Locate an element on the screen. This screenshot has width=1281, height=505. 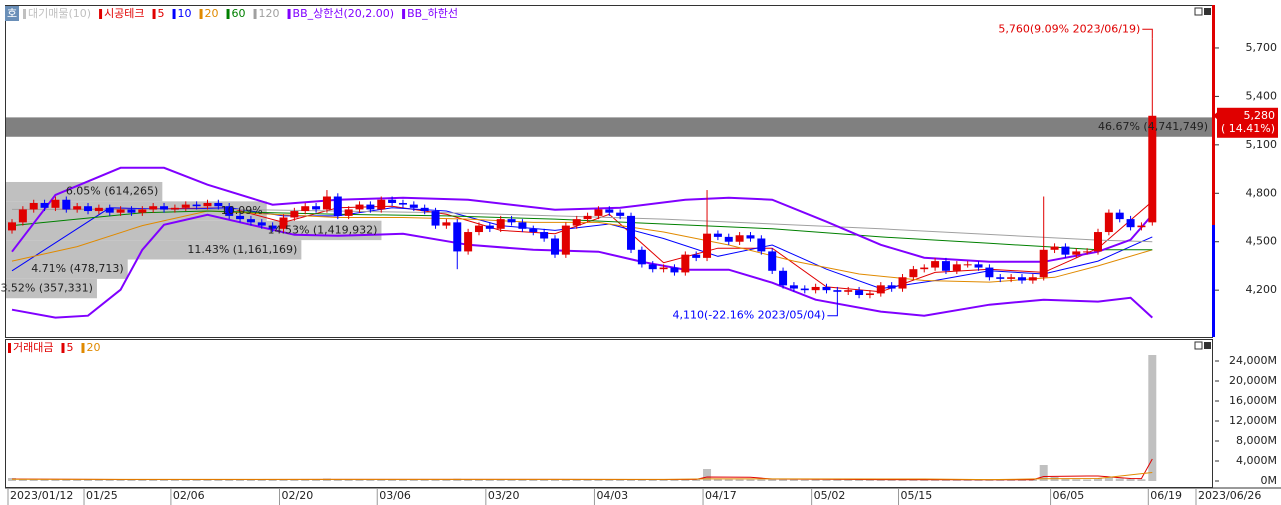
legend-label: 거래대금 is located at coordinates (33, 347).